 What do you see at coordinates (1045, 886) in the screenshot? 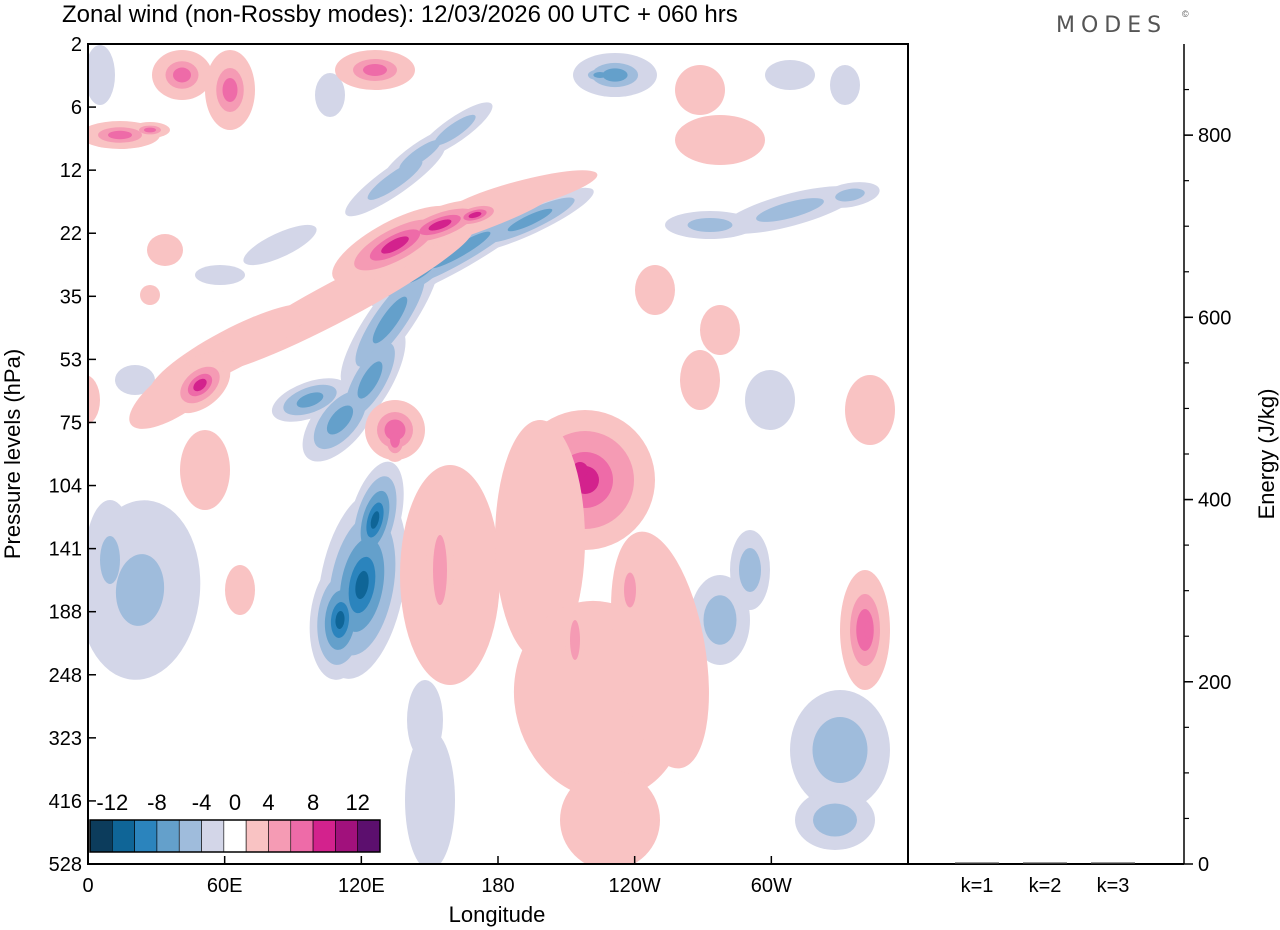
I see `energy-category-label: k=2` at bounding box center [1045, 886].